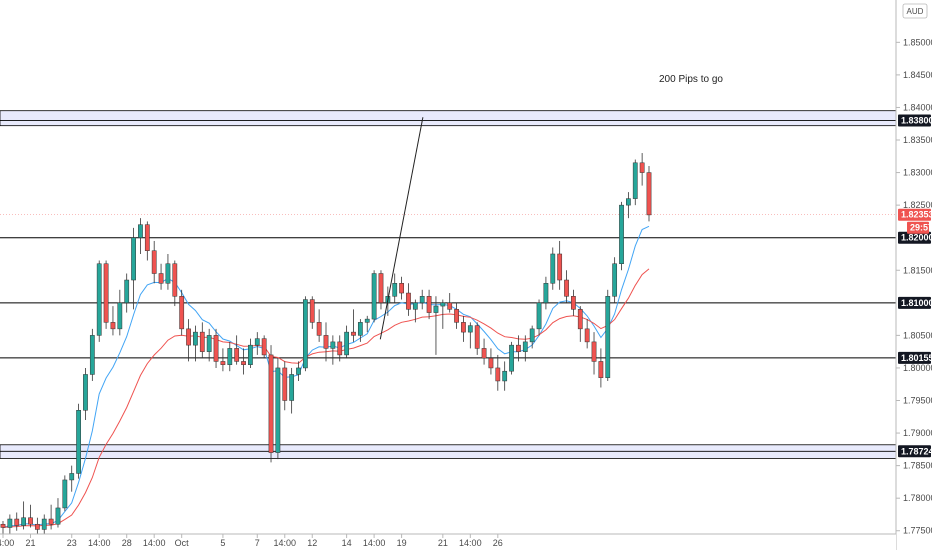  Describe the element at coordinates (127, 543) in the screenshot. I see `x-tick-label: 28` at that location.